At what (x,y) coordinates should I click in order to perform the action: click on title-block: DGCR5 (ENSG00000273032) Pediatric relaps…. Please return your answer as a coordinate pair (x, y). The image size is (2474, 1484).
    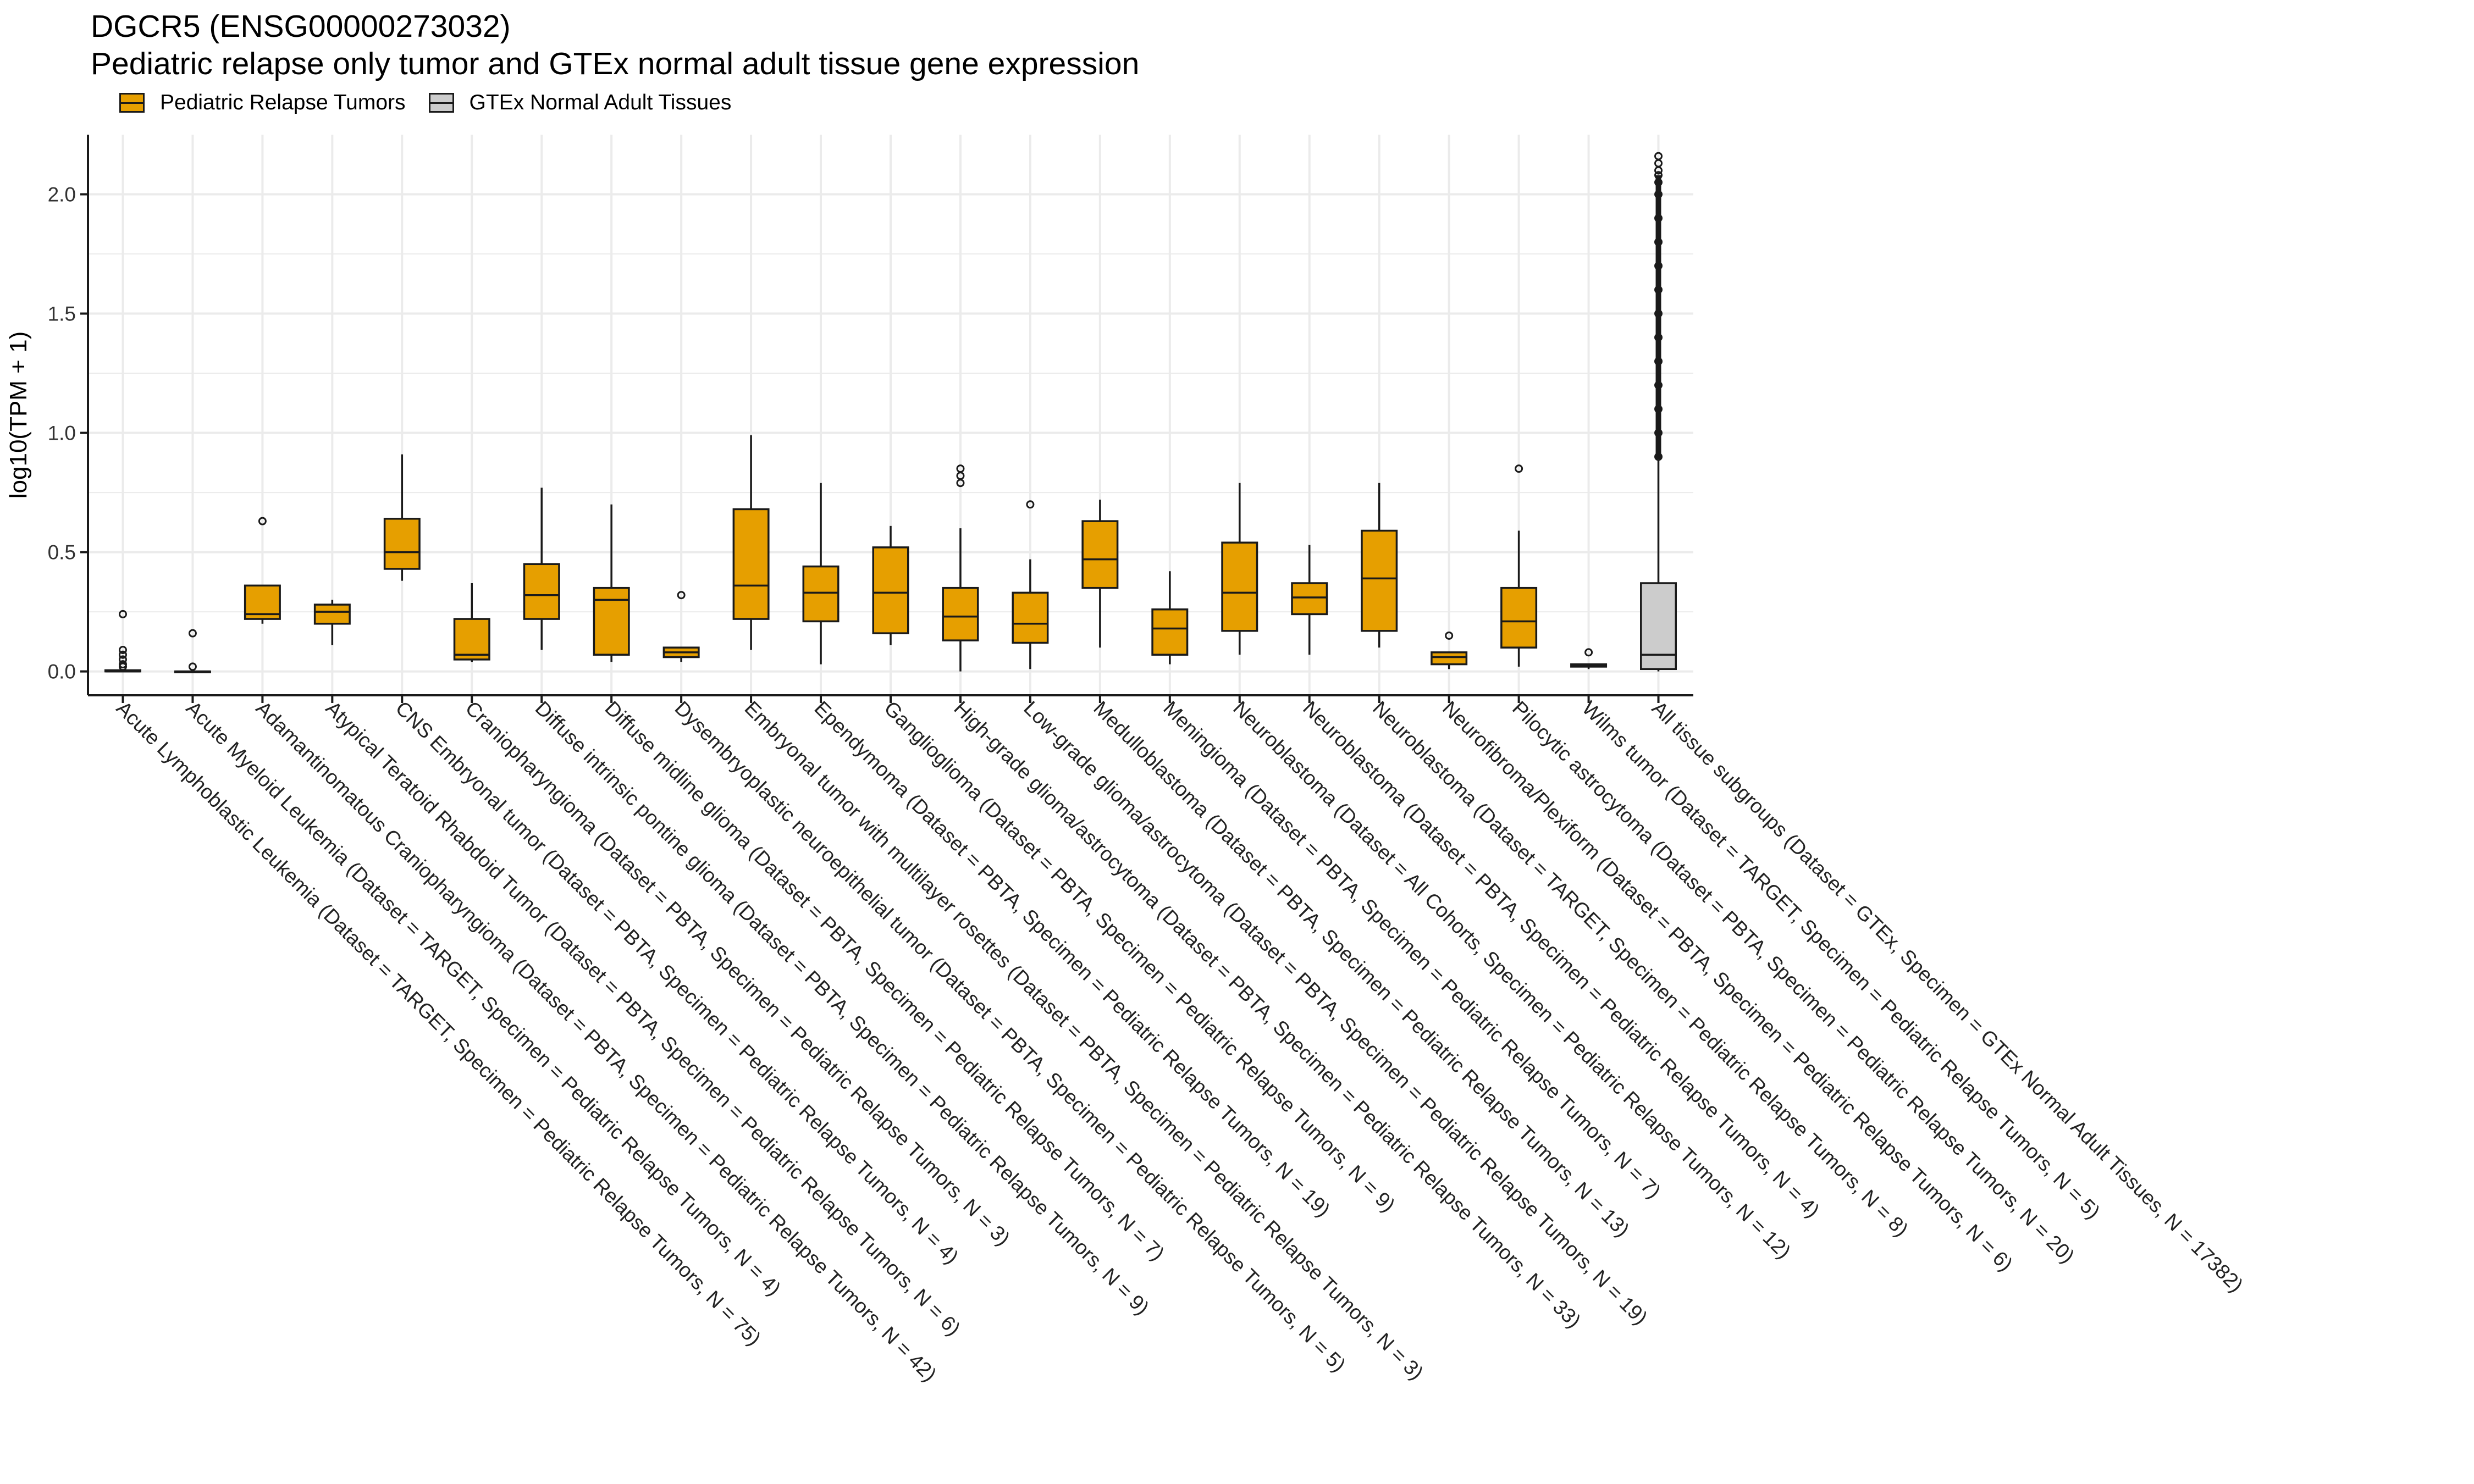
    Looking at the image, I should click on (615, 45).